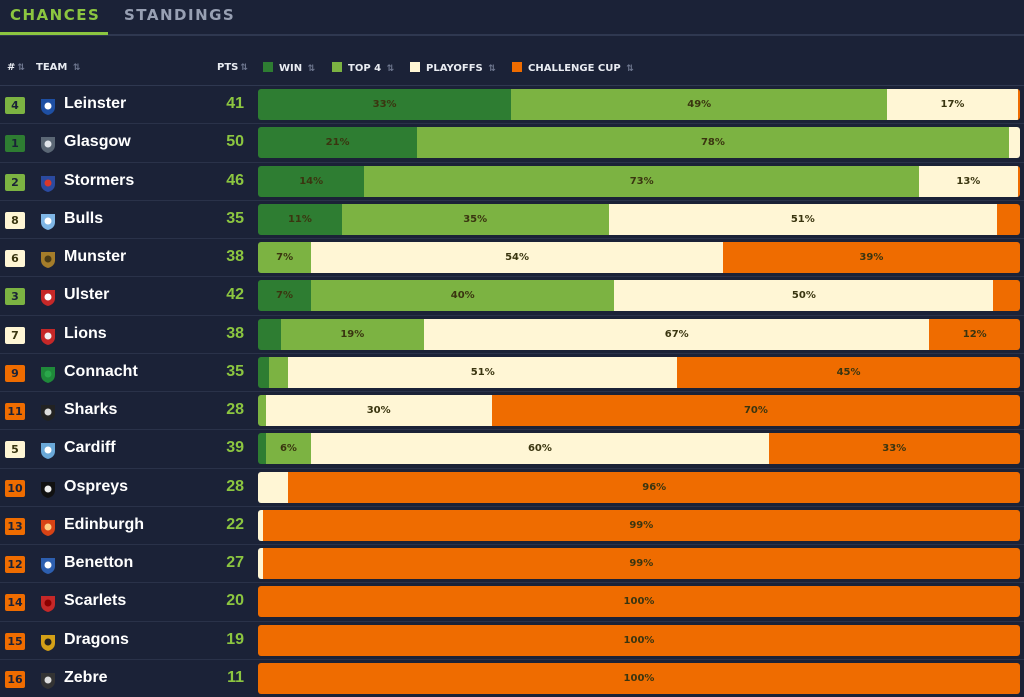 This screenshot has height=697, width=1024. I want to click on table-row: 2 Stormers 46 14% 73% 13%, so click(512, 182).